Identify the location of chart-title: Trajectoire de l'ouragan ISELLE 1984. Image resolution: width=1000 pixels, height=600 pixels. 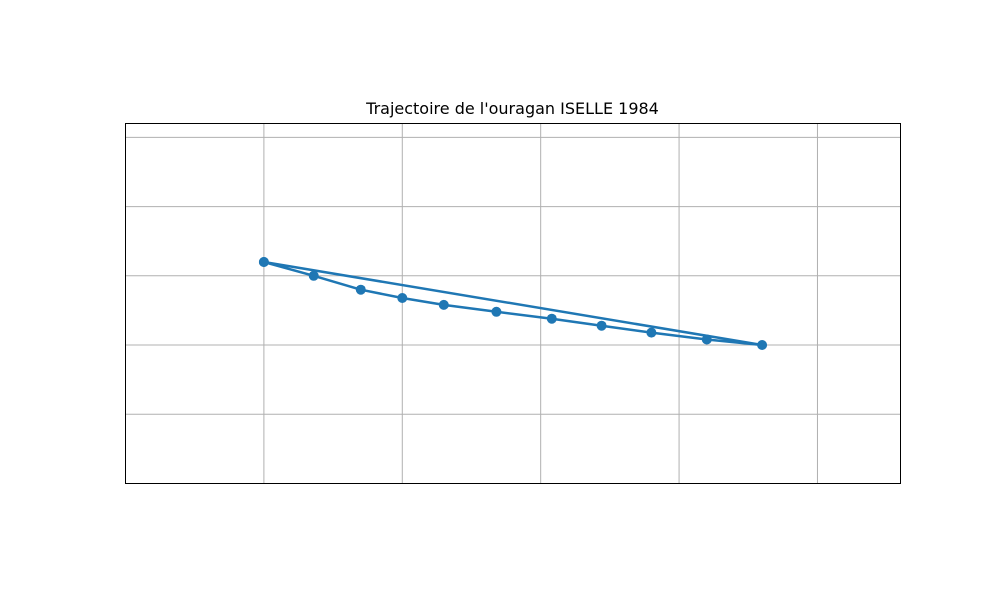
(512, 108).